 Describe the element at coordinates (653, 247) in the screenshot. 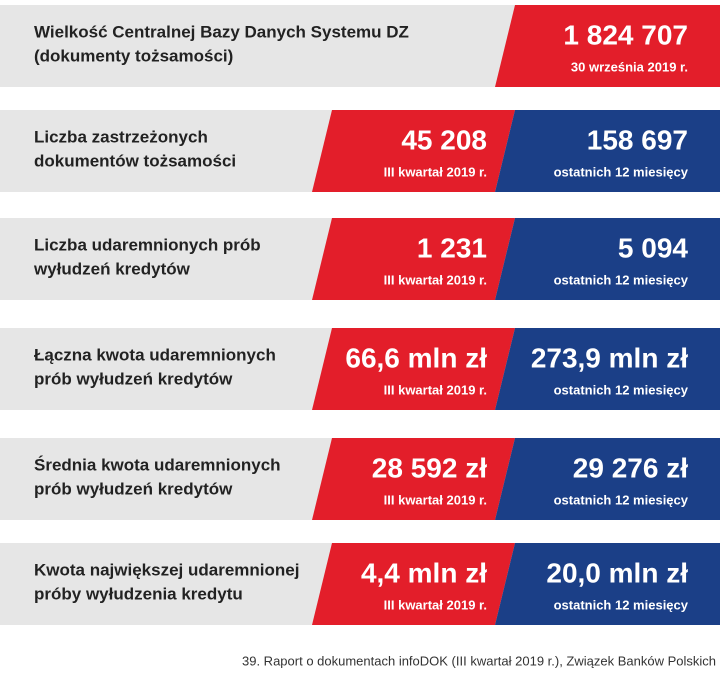

I see `blue-value: 5 094` at that location.